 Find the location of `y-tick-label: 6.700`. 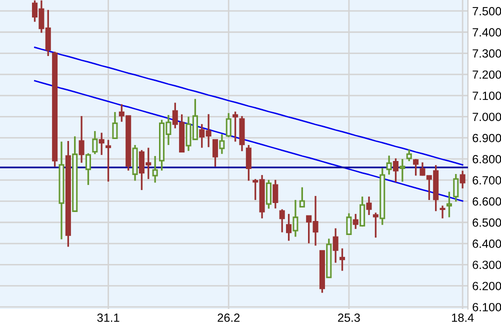

y-tick-label: 6.700 is located at coordinates (486, 180).